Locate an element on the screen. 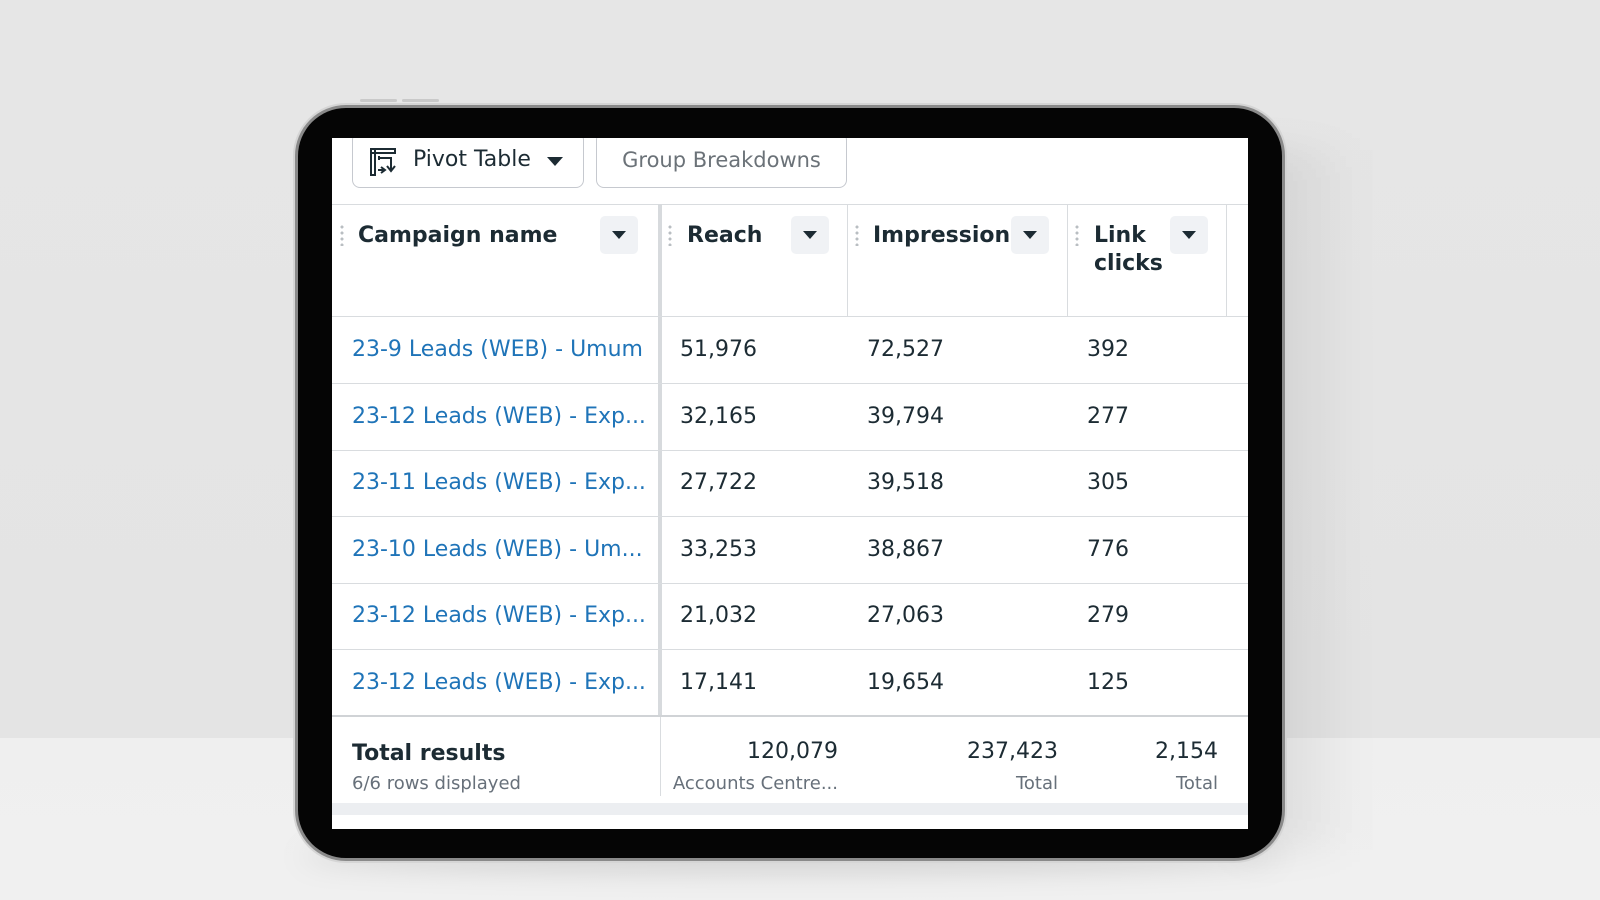  total-impressions-note: Total is located at coordinates (1036, 783).